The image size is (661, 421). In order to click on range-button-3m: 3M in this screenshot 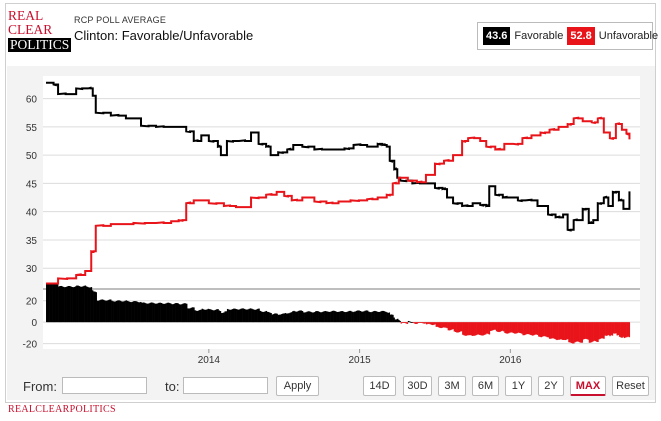, I will do `click(452, 386)`.